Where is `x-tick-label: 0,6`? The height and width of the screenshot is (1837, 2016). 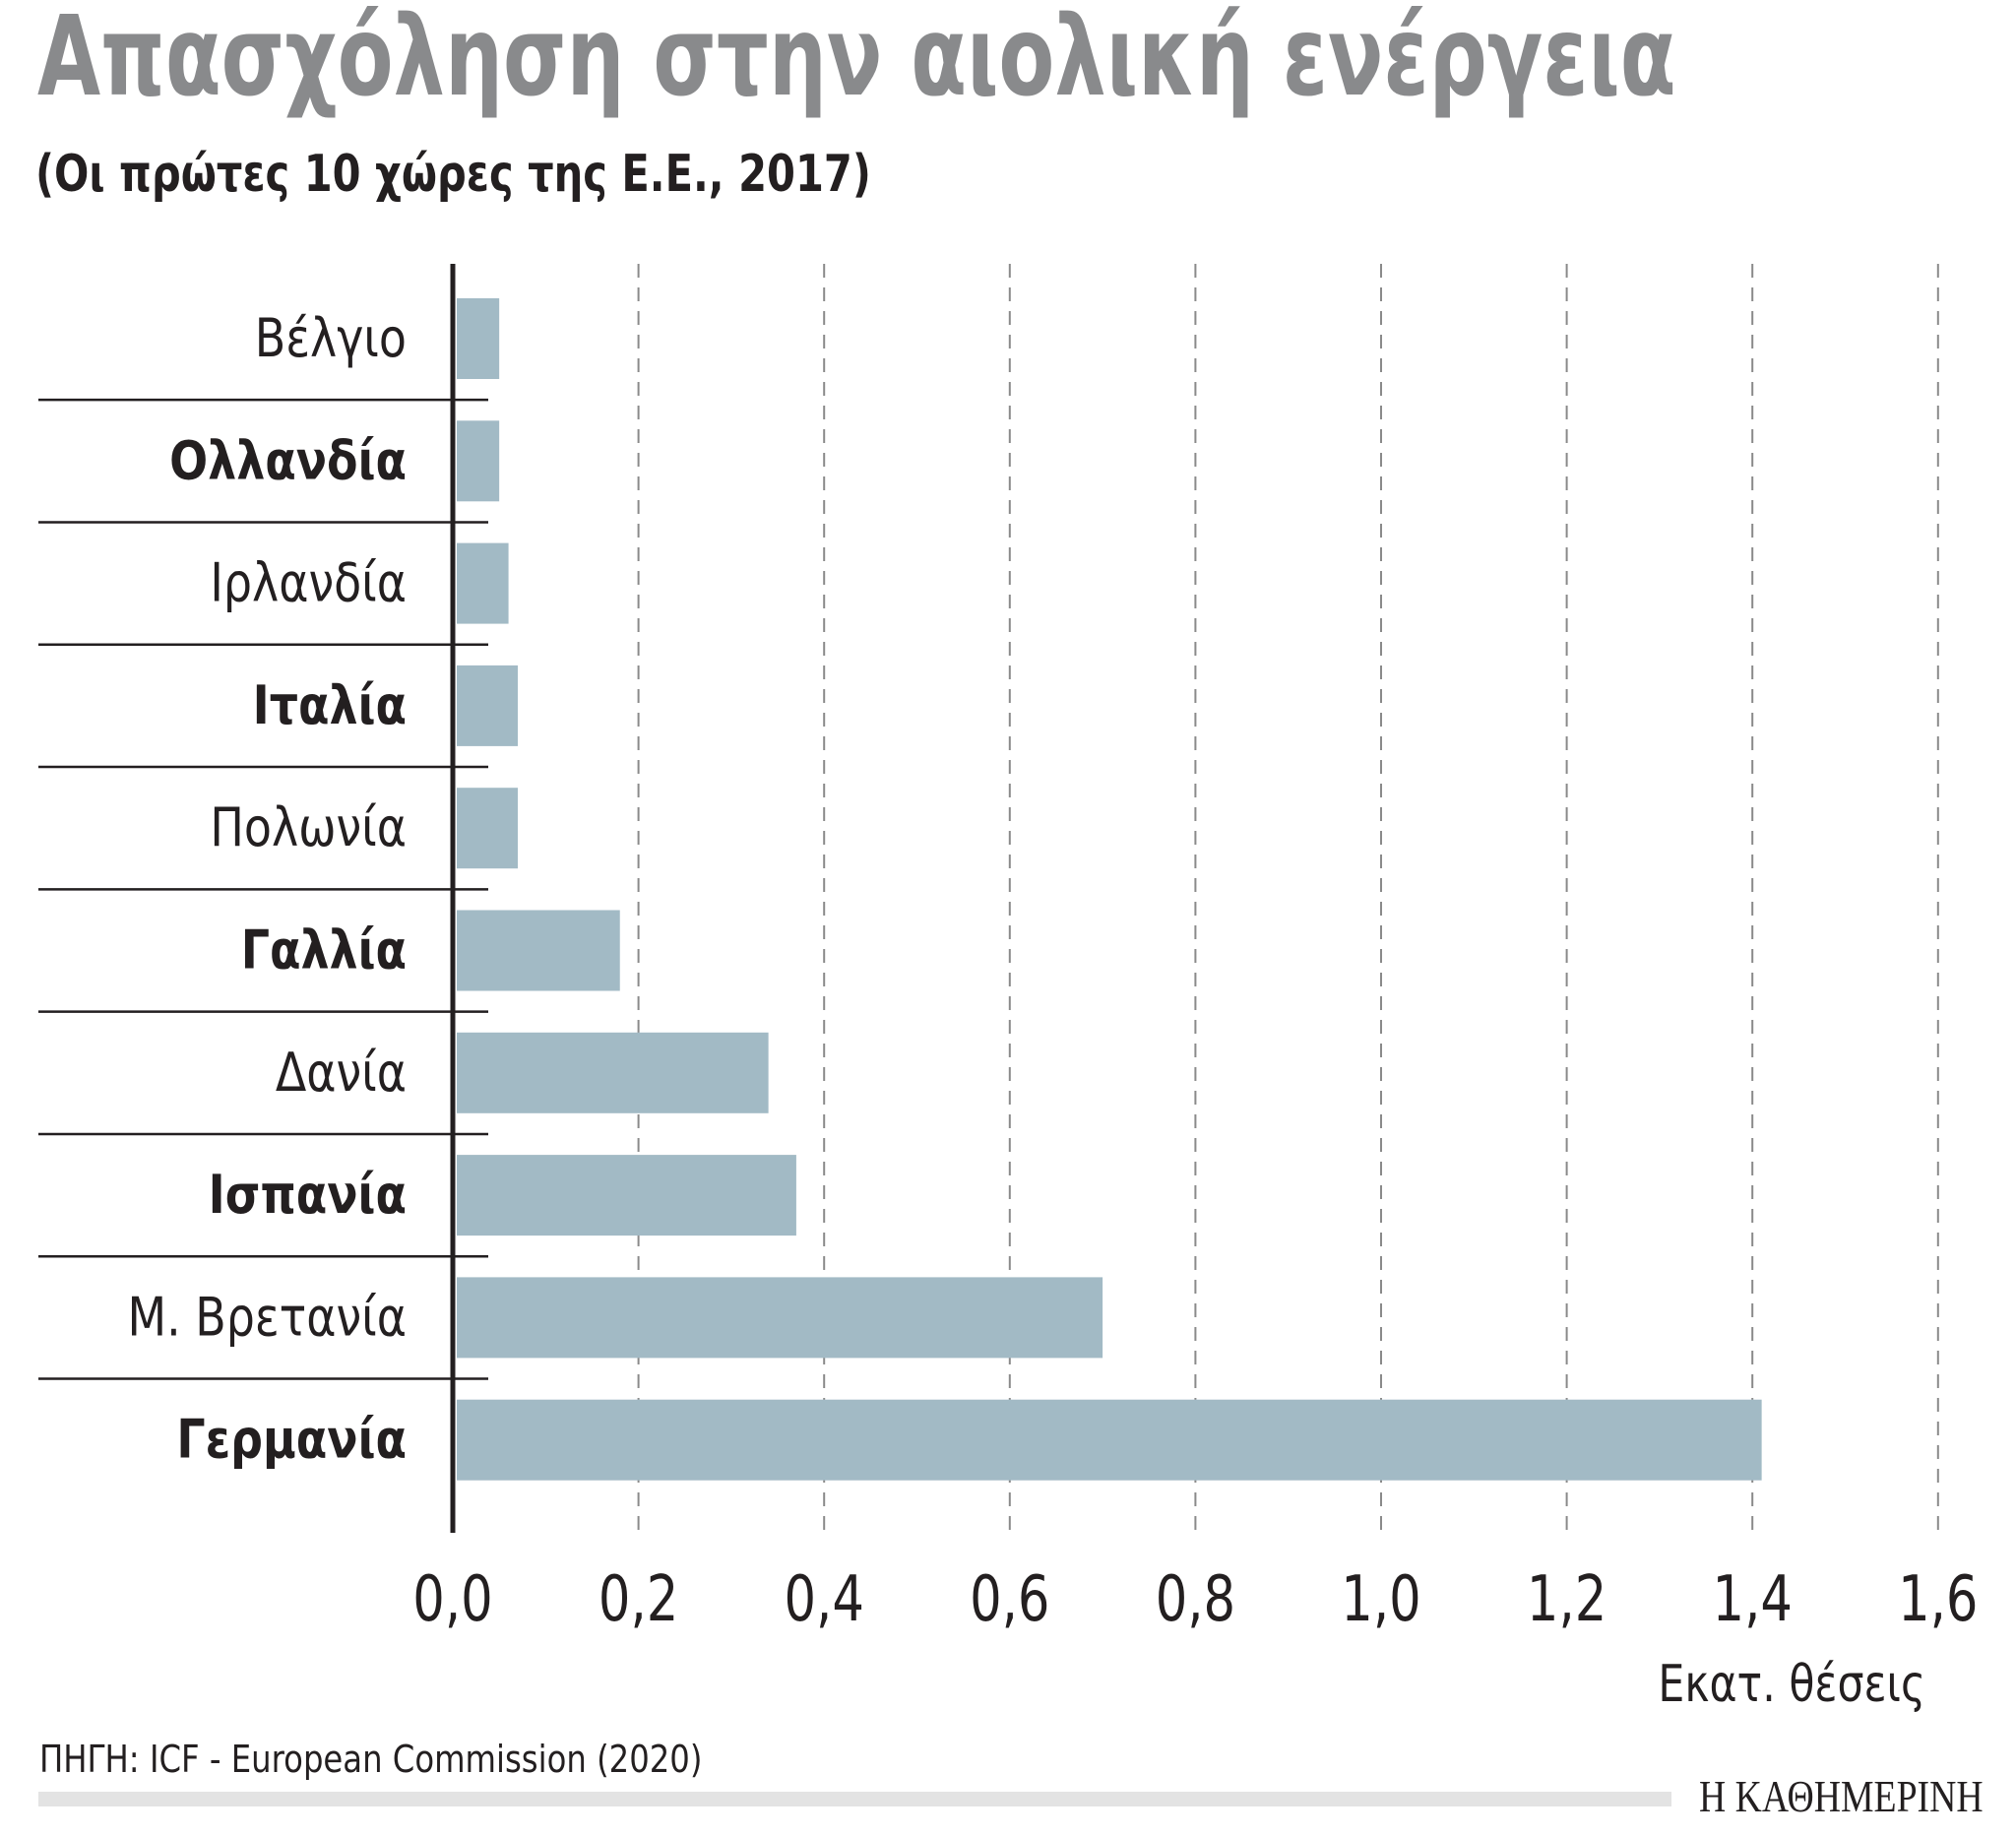 x-tick-label: 0,6 is located at coordinates (1009, 1598).